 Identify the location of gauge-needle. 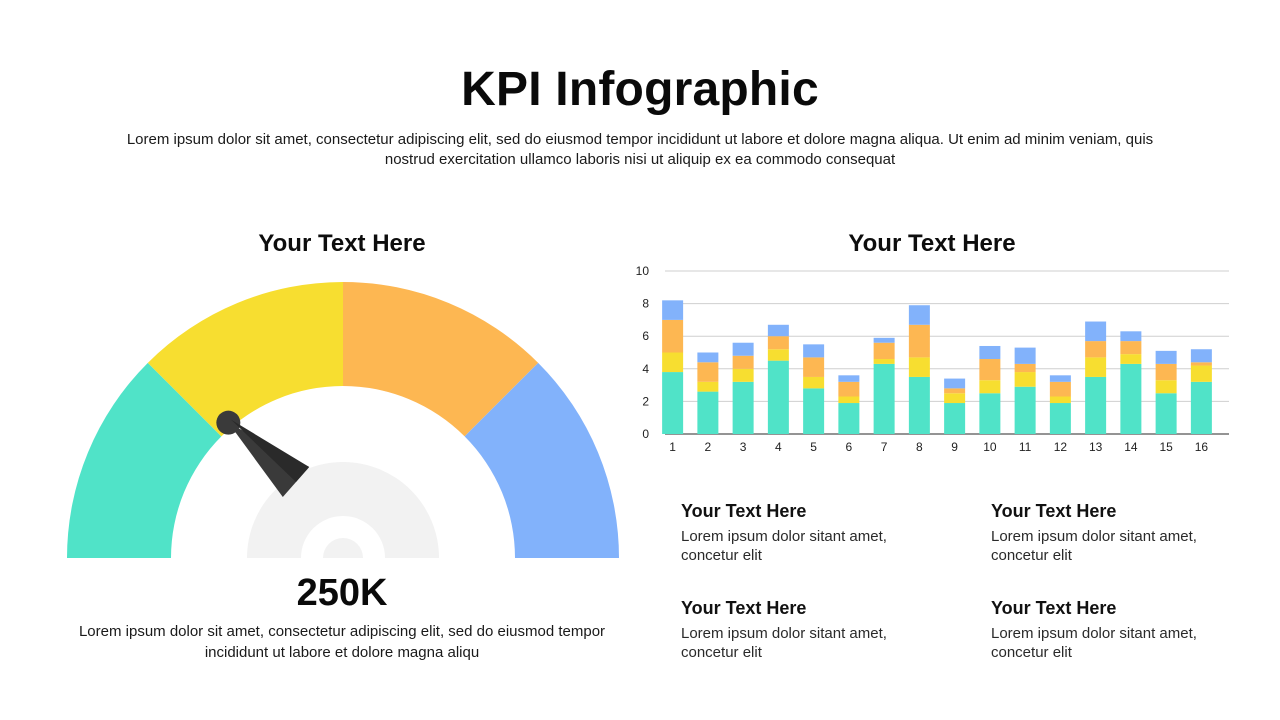
(263, 454).